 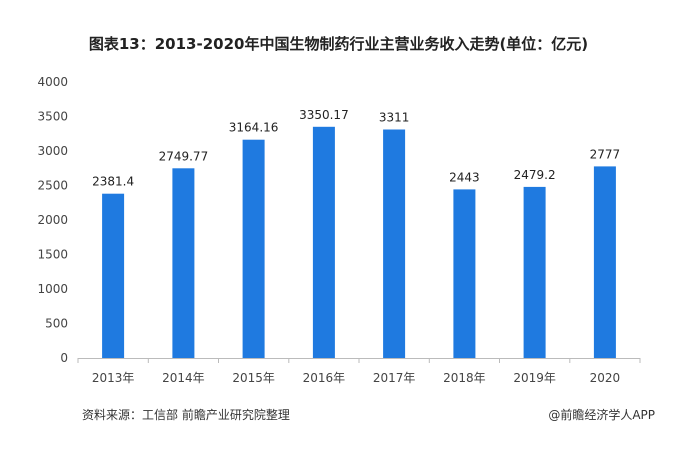 I want to click on bar-2019年, so click(x=534, y=272).